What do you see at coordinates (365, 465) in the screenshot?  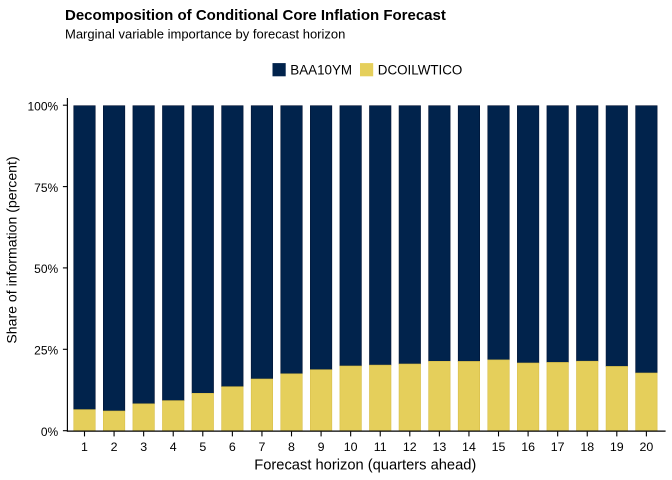 I see `svg-text:Forecast horizon (quarters ahe: Forecast horizon (quarters ahead)` at bounding box center [365, 465].